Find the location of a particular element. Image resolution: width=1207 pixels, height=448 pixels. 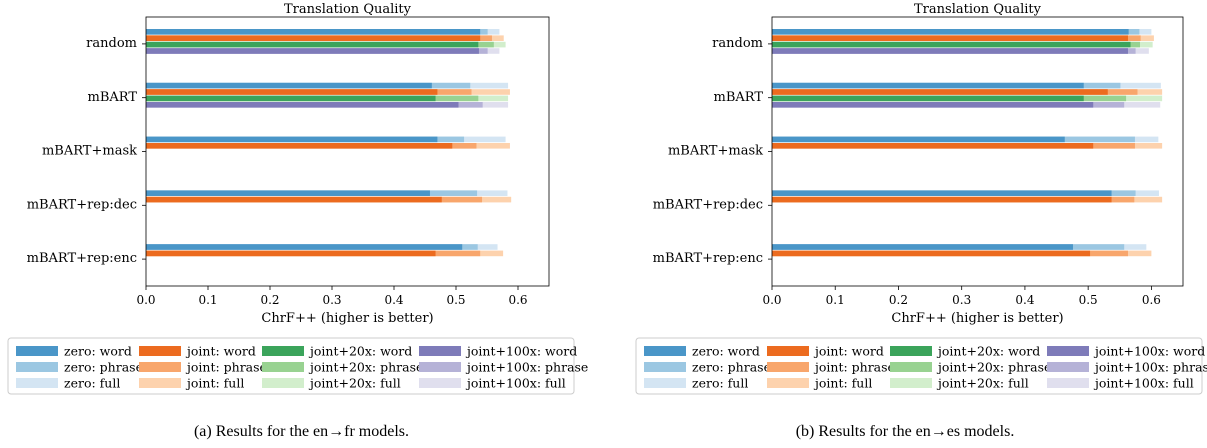

caption-a: (a) Results for the en→fr models. is located at coordinates (301, 431).